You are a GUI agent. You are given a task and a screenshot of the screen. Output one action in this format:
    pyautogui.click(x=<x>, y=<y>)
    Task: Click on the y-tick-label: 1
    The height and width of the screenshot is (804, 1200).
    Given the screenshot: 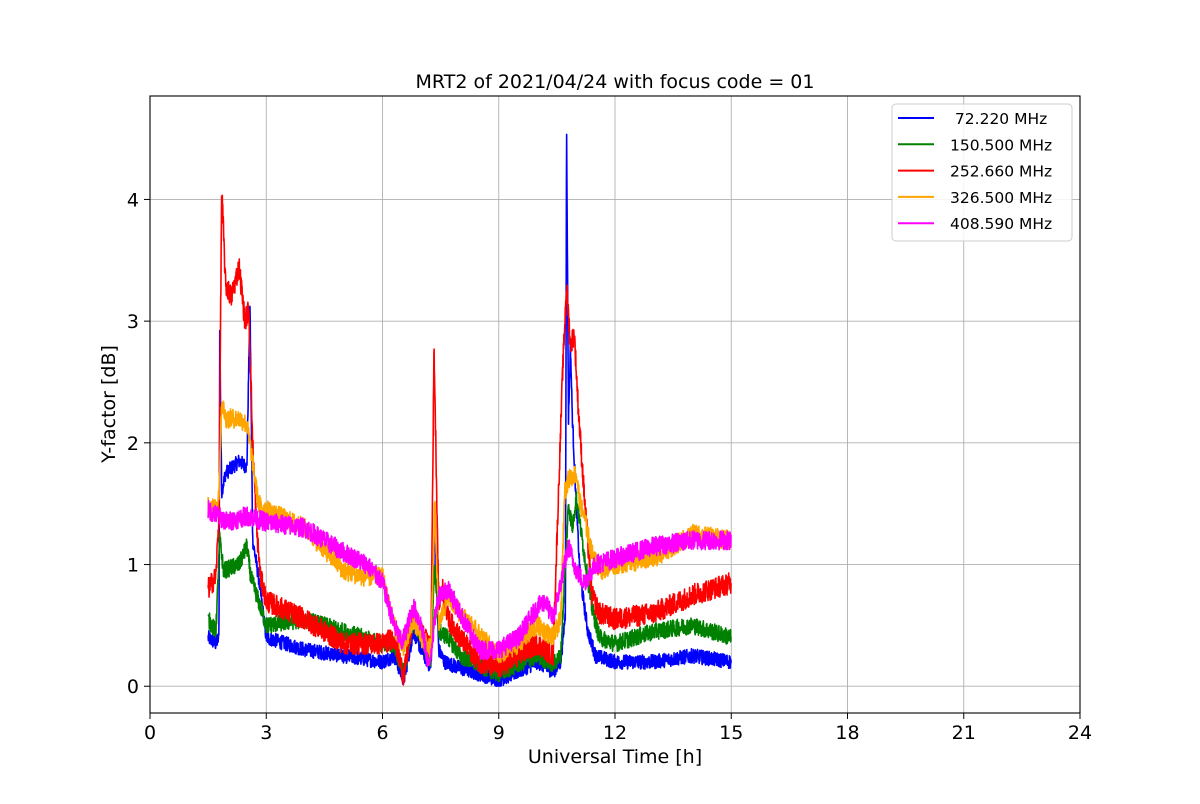 What is the action you would take?
    pyautogui.click(x=133, y=566)
    